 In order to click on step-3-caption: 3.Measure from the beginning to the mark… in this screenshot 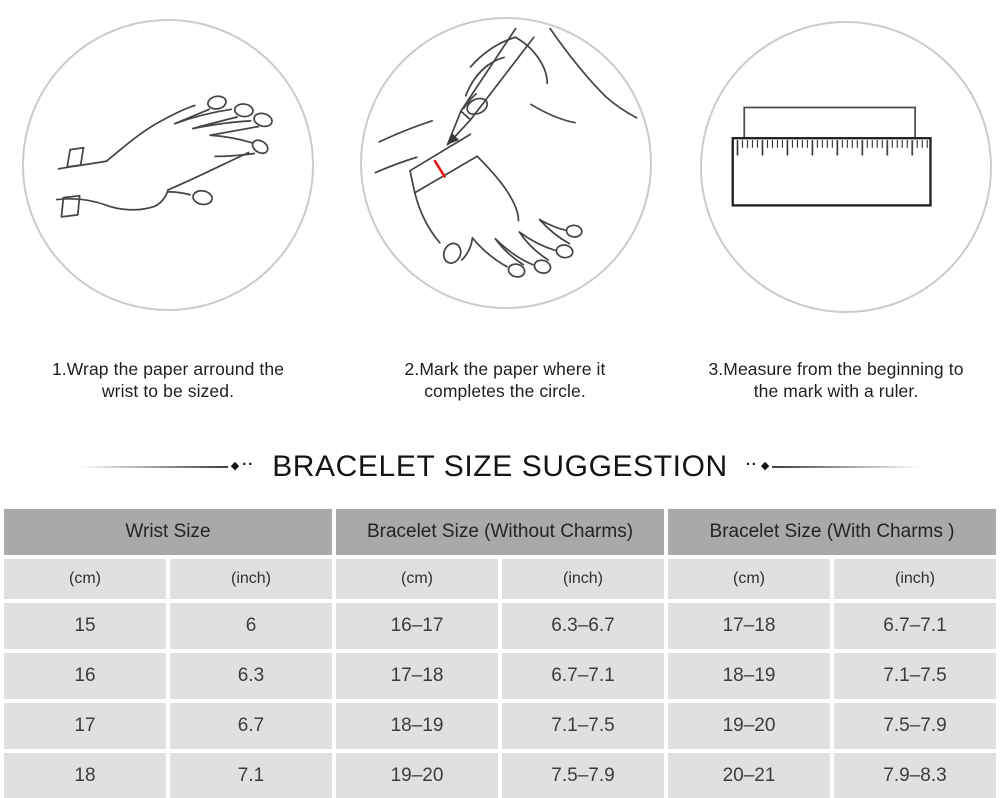, I will do `click(836, 379)`.